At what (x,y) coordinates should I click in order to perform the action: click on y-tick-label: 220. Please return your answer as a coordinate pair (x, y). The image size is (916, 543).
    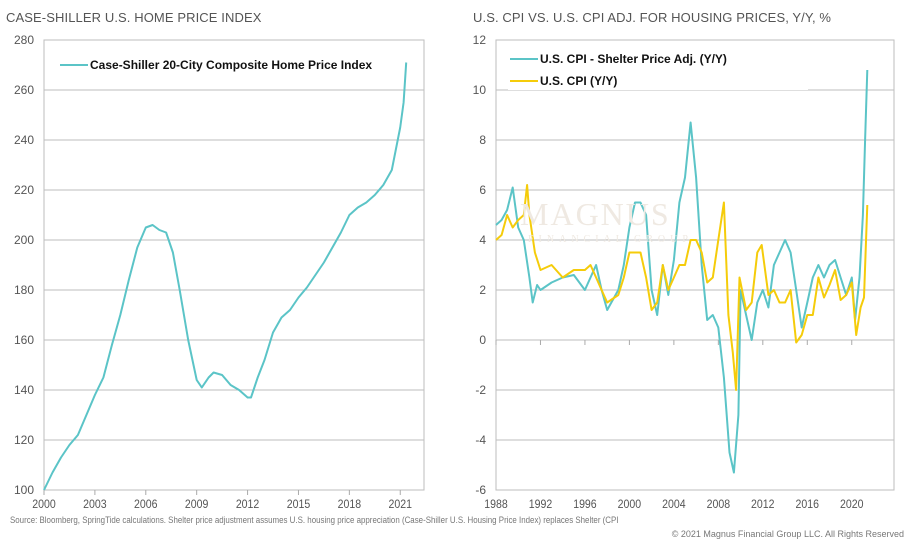
    Looking at the image, I should click on (24, 190).